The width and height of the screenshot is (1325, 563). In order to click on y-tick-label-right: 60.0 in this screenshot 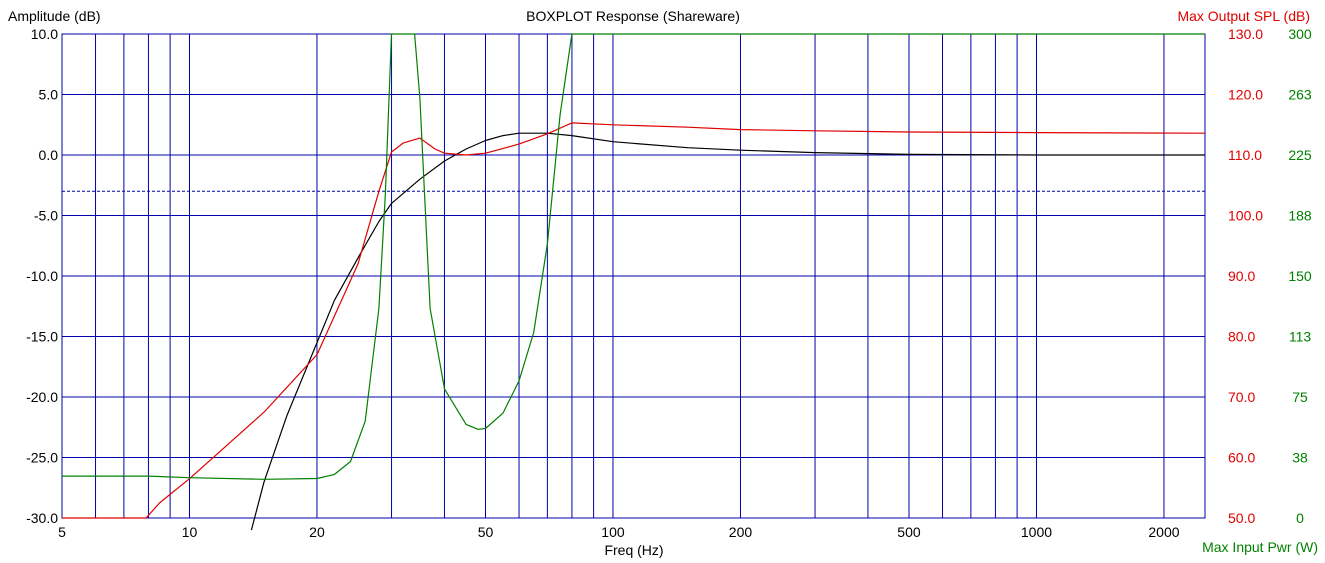, I will do `click(1241, 458)`.